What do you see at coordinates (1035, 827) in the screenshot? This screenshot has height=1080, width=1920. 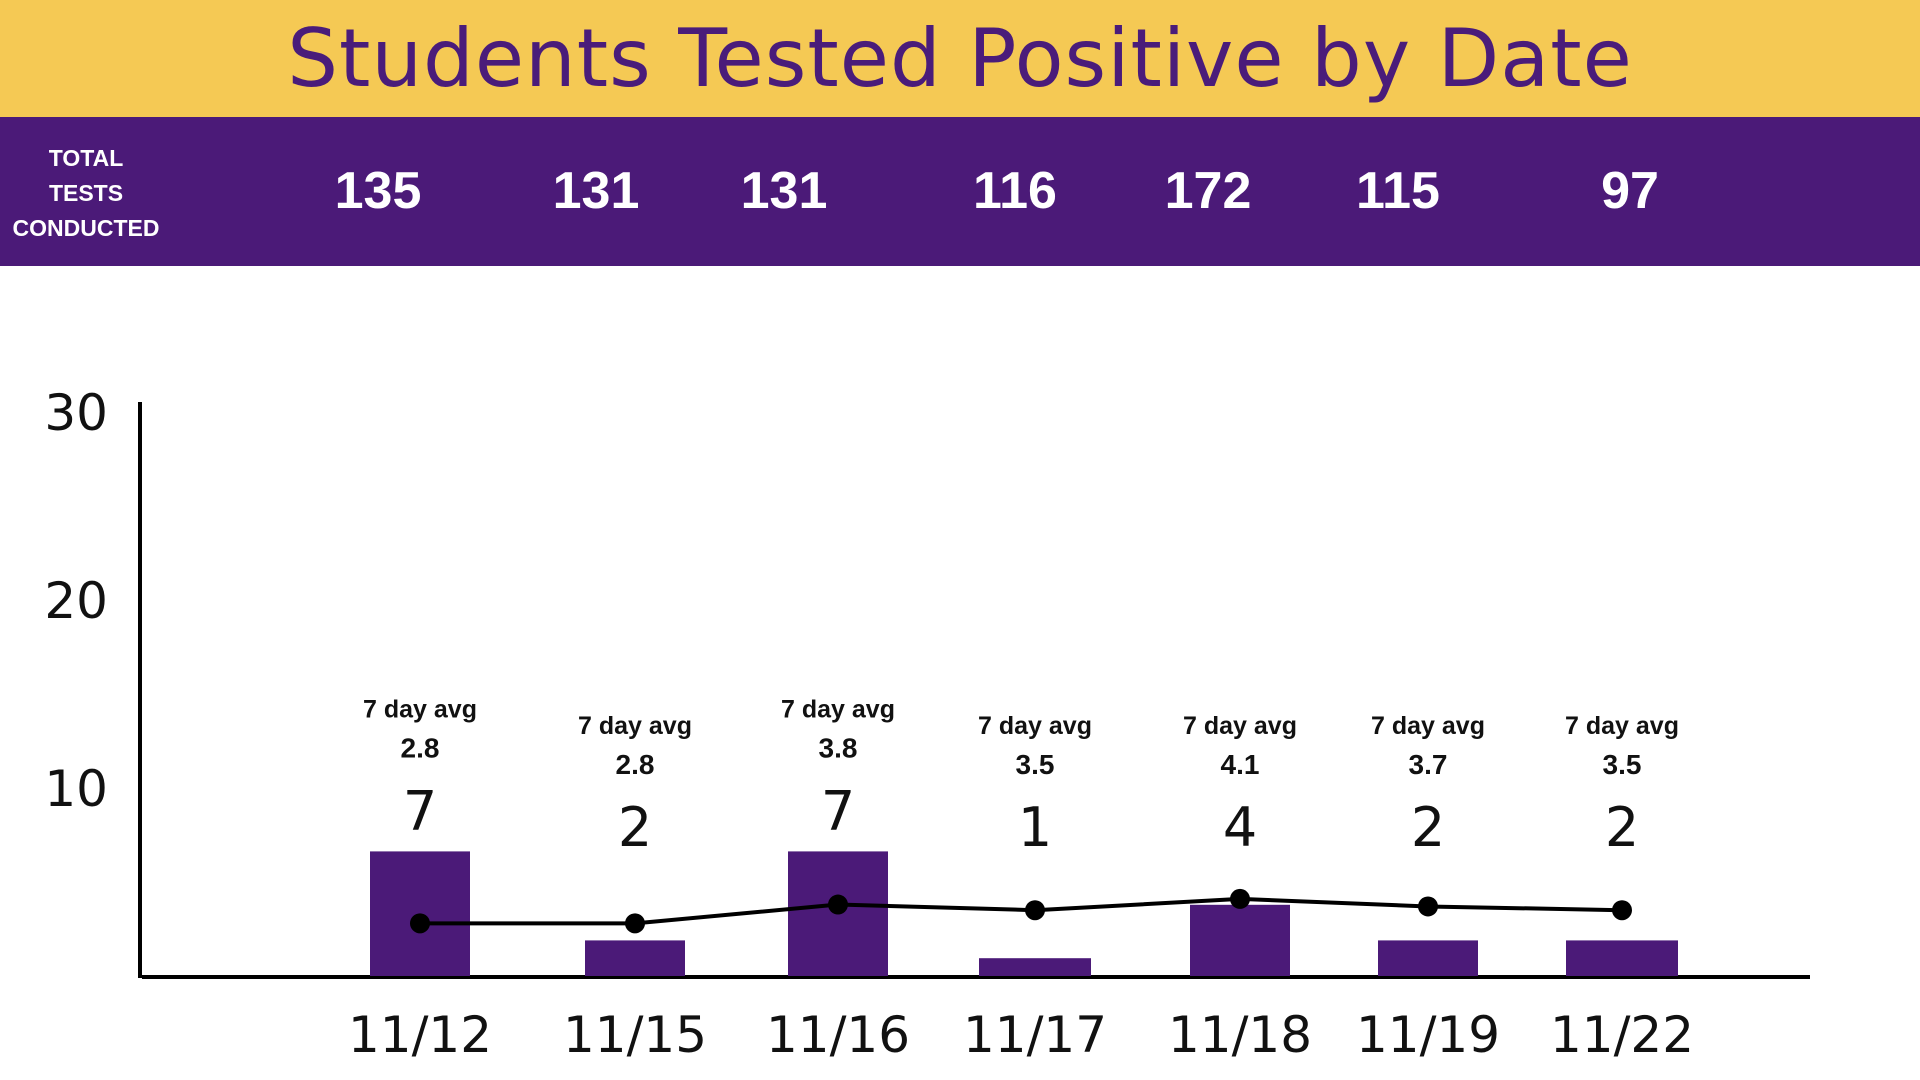 I see `bar-value-label: 1` at bounding box center [1035, 827].